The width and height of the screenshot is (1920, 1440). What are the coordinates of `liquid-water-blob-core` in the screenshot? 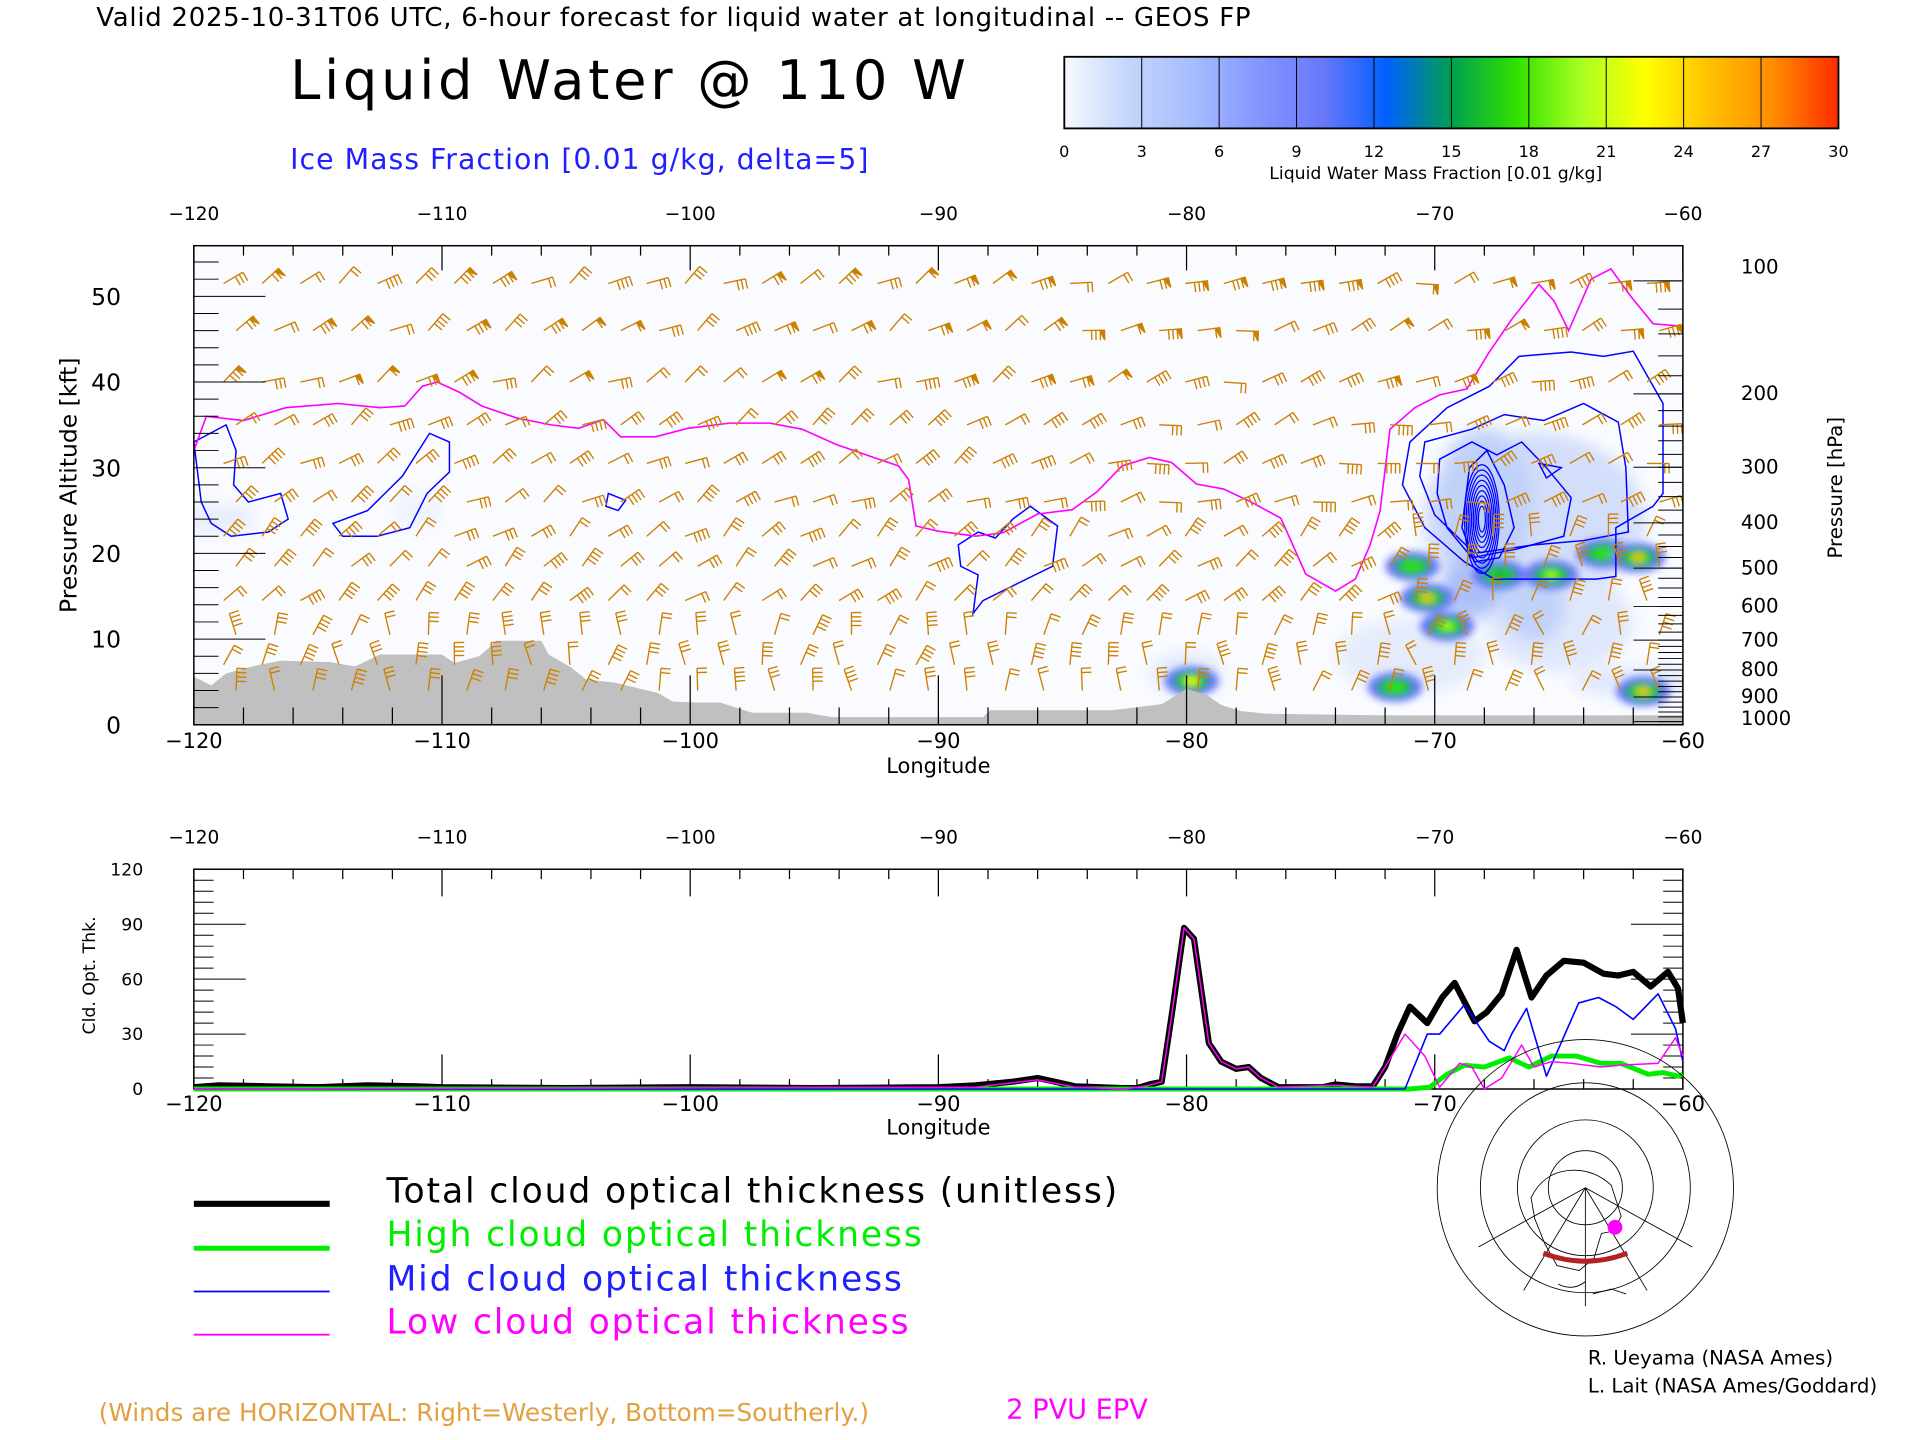 It's located at (1603, 553).